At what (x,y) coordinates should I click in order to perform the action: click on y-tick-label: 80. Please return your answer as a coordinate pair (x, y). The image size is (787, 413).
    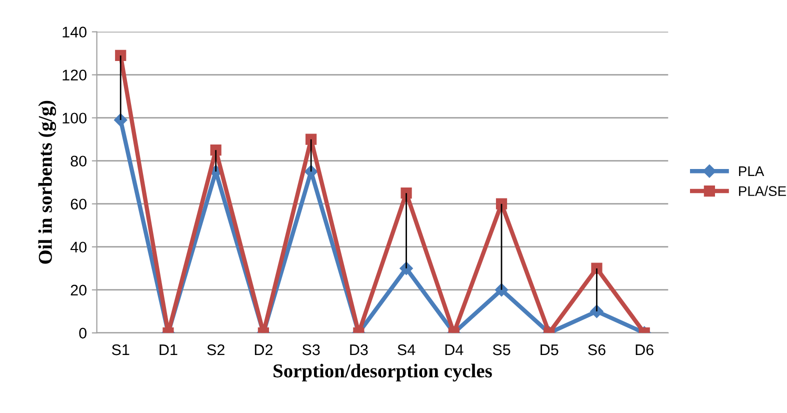
    Looking at the image, I should click on (78, 161).